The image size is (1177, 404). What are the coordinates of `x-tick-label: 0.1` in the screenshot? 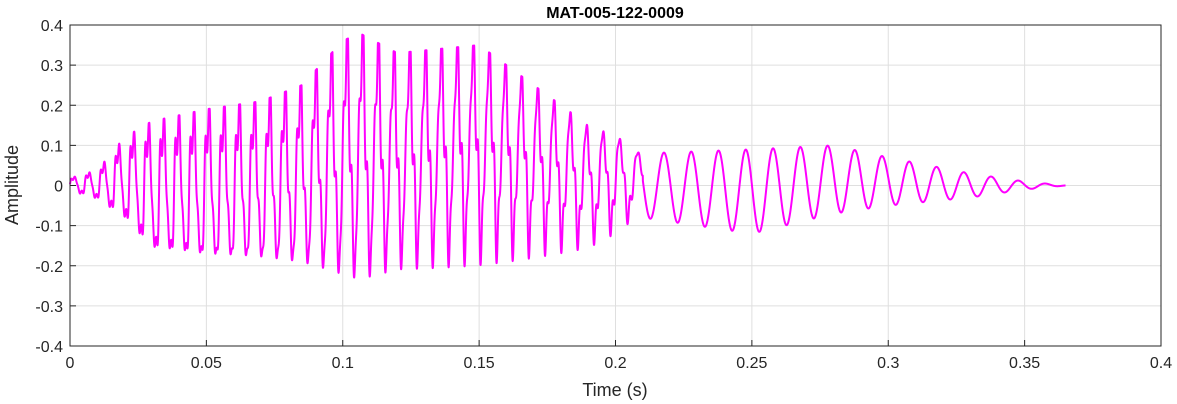 It's located at (343, 363).